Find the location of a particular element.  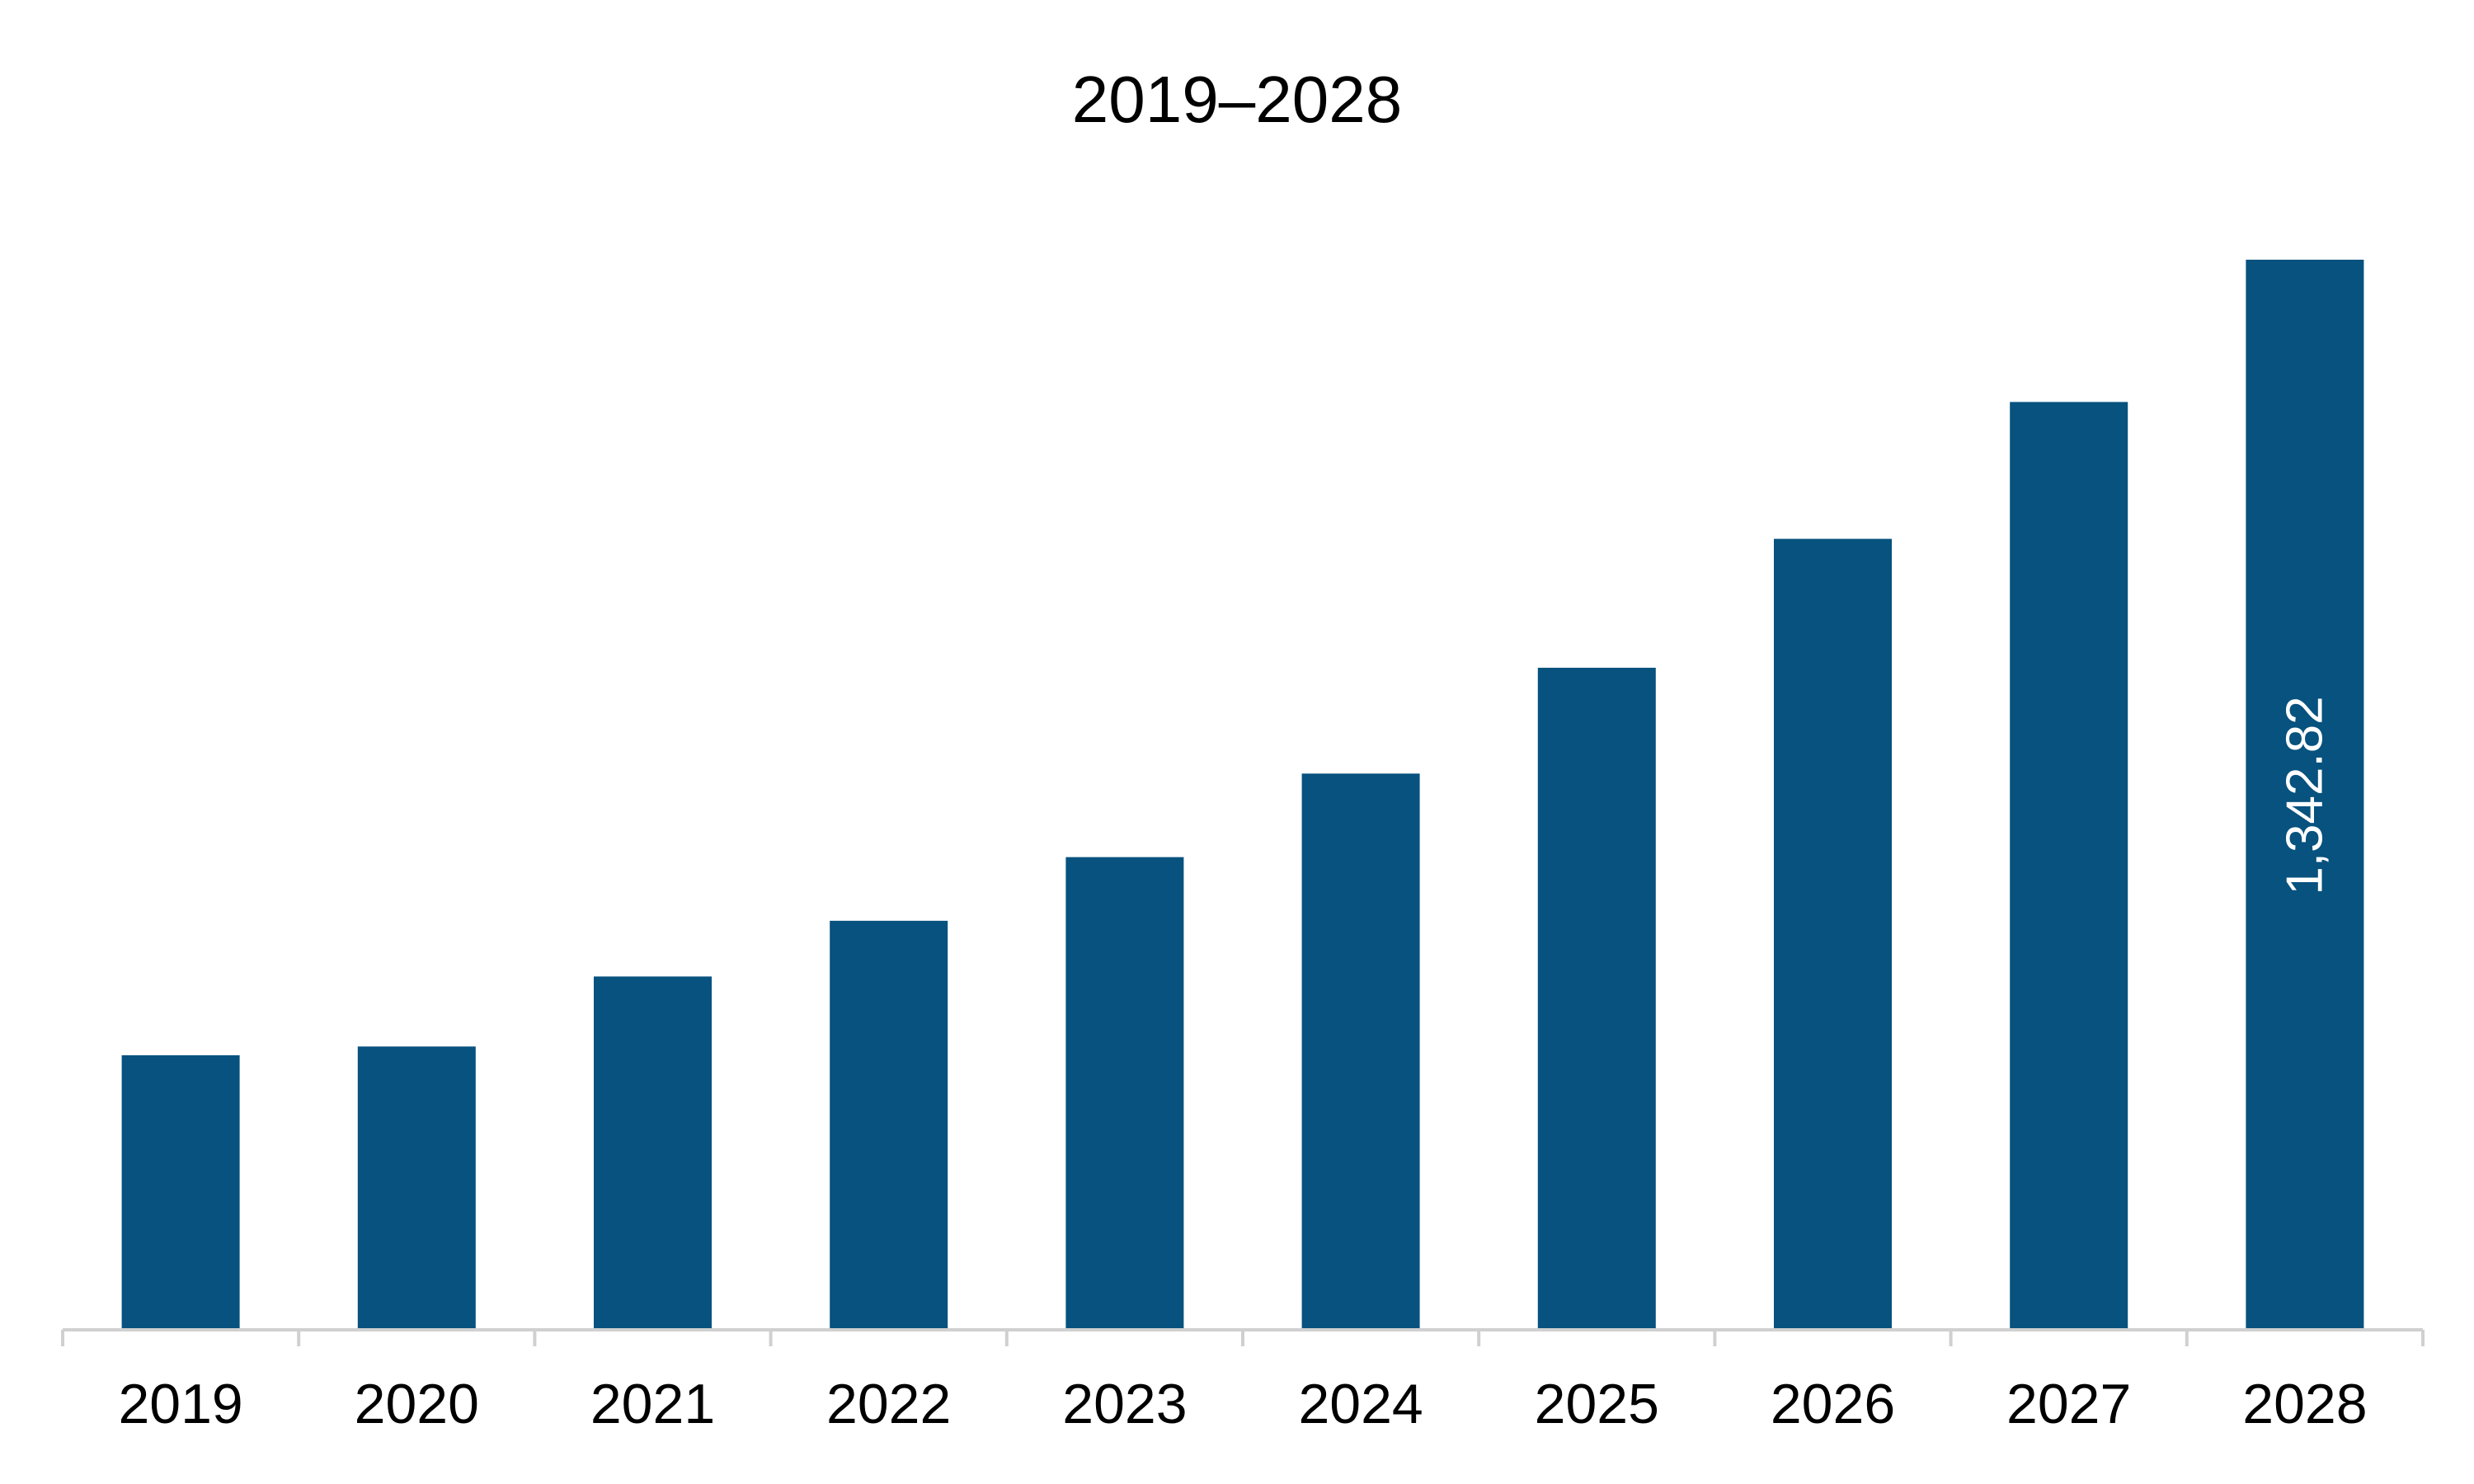

bar-2028 is located at coordinates (2305, 794).